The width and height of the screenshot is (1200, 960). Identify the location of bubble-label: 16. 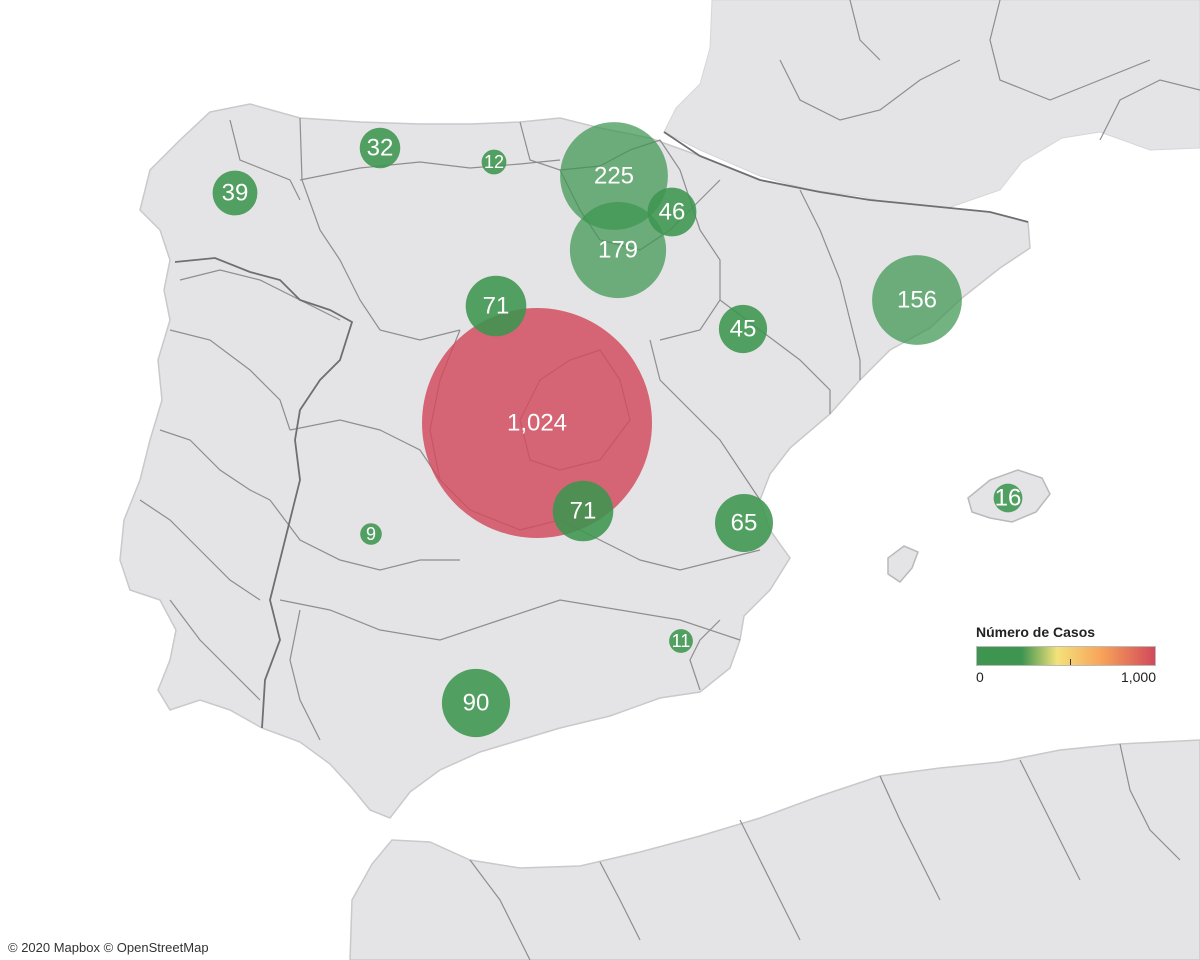
(1008, 498).